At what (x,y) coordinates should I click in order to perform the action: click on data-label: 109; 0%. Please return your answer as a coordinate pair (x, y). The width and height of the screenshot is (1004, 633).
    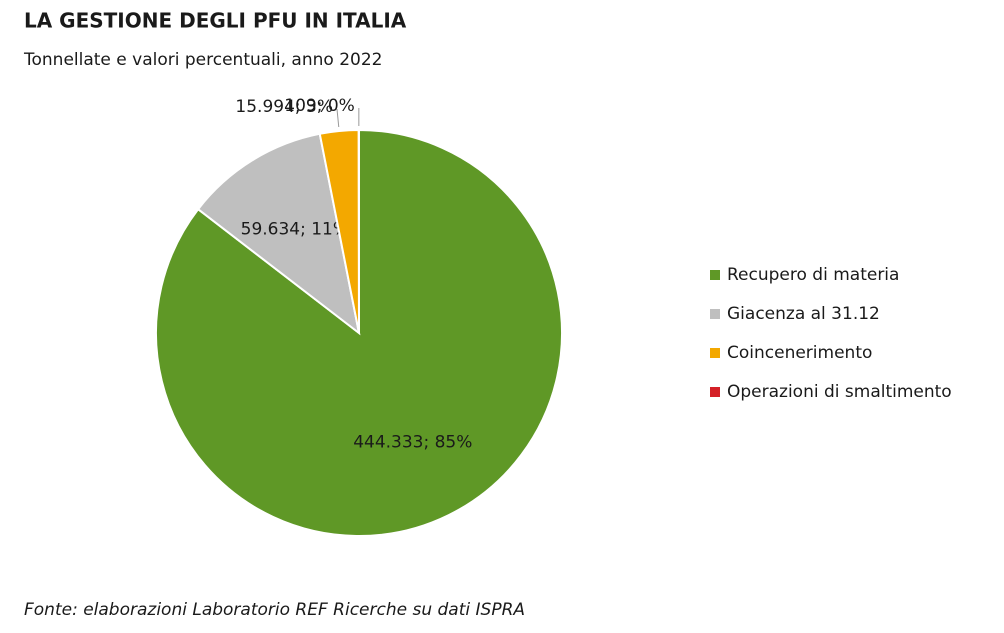
    Looking at the image, I should click on (319, 106).